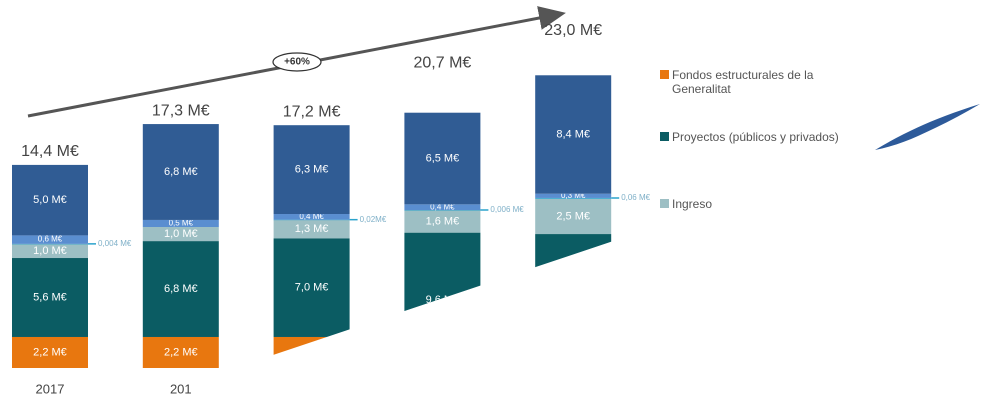 The image size is (987, 398). I want to click on data-label: 5,6 M€, so click(50, 297).